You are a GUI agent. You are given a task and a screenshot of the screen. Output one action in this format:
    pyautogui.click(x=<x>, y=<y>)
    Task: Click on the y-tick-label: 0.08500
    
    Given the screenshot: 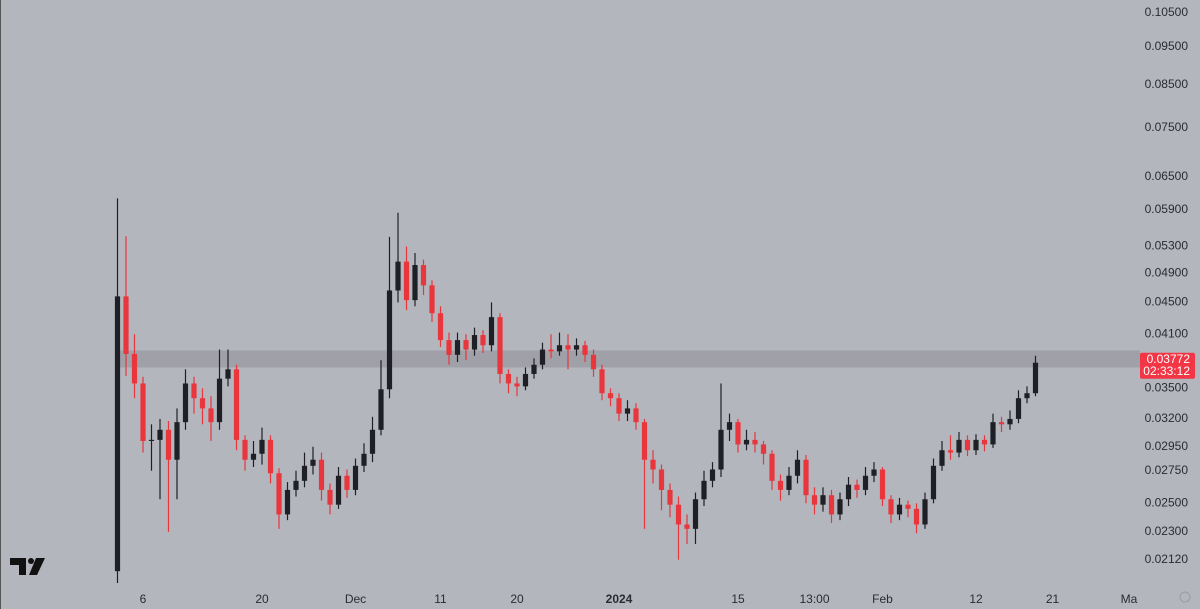 What is the action you would take?
    pyautogui.click(x=1167, y=84)
    